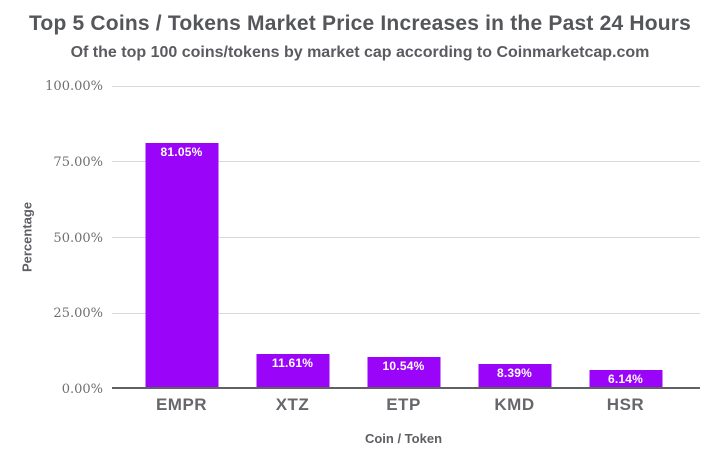 This screenshot has height=467, width=720. Describe the element at coordinates (403, 438) in the screenshot. I see `x-axis-title: Coin / Token` at that location.